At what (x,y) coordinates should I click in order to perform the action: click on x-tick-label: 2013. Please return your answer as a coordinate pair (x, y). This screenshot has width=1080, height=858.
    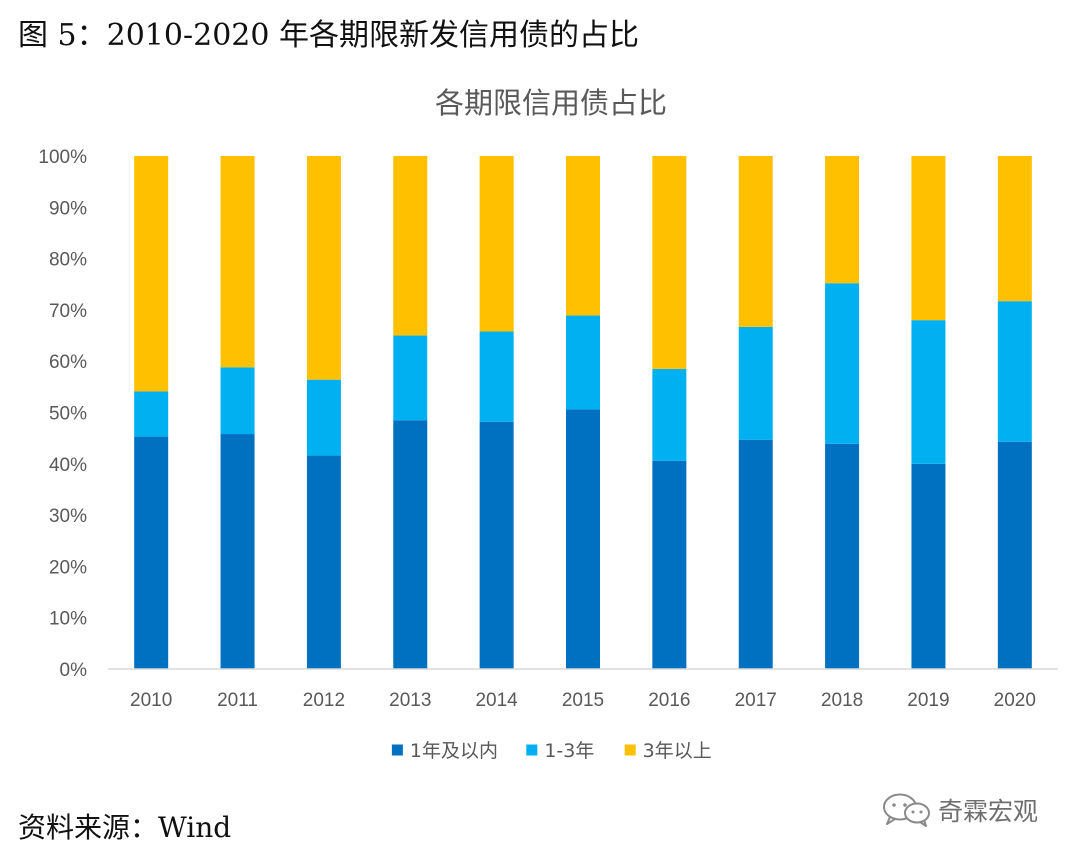
    Looking at the image, I should click on (410, 700).